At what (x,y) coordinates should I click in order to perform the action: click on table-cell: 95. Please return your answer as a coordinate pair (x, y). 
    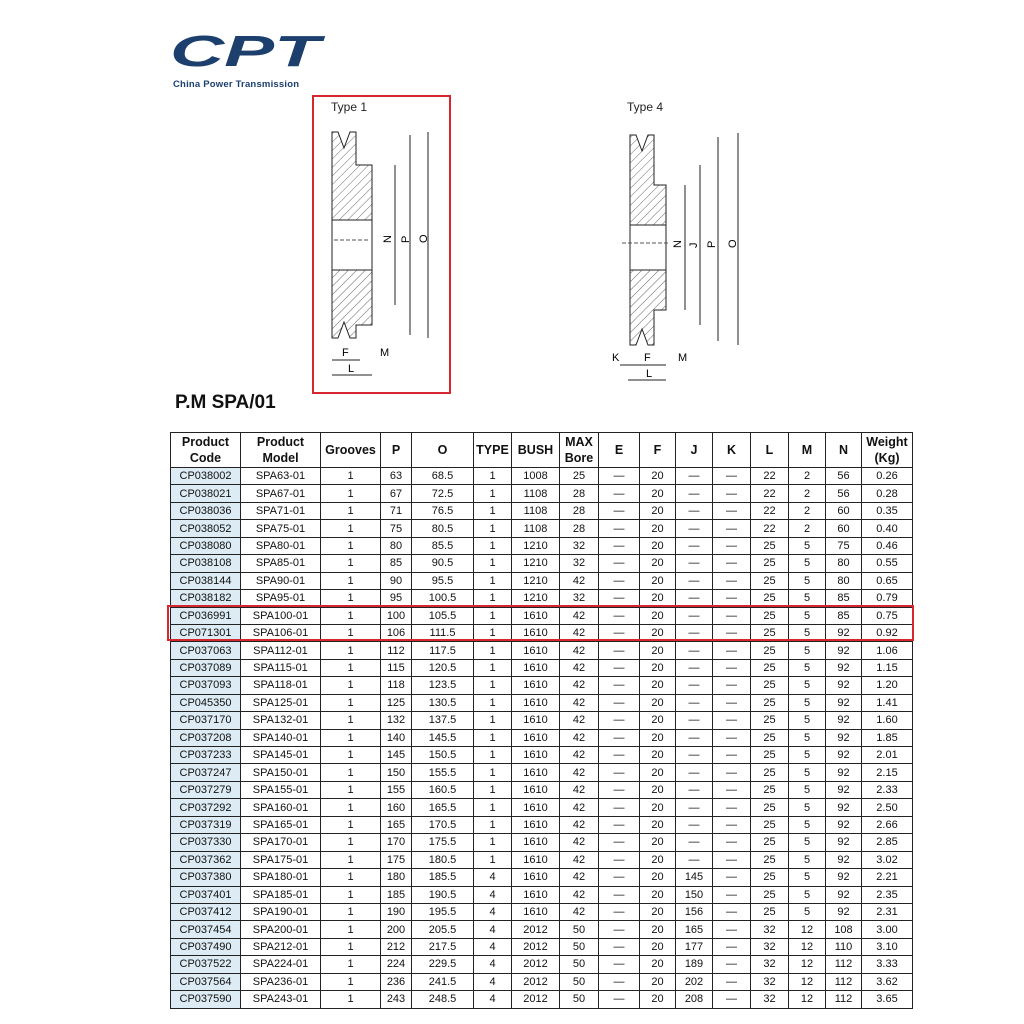
    Looking at the image, I should click on (396, 598).